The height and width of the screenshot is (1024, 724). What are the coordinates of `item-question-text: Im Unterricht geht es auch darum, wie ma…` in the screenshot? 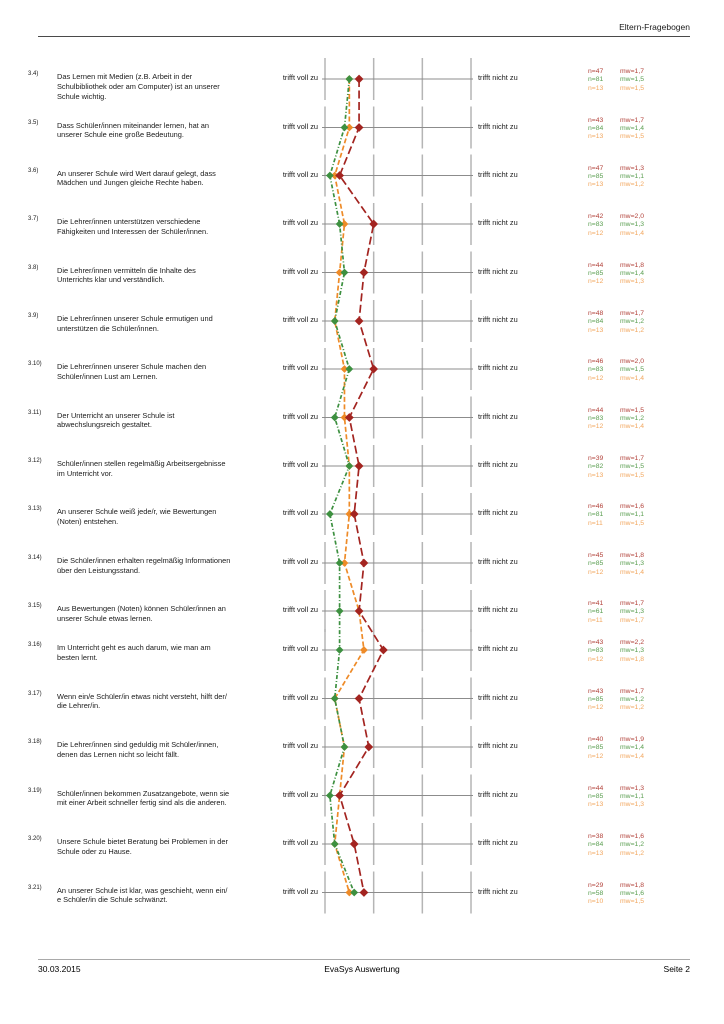 It's located at (134, 652).